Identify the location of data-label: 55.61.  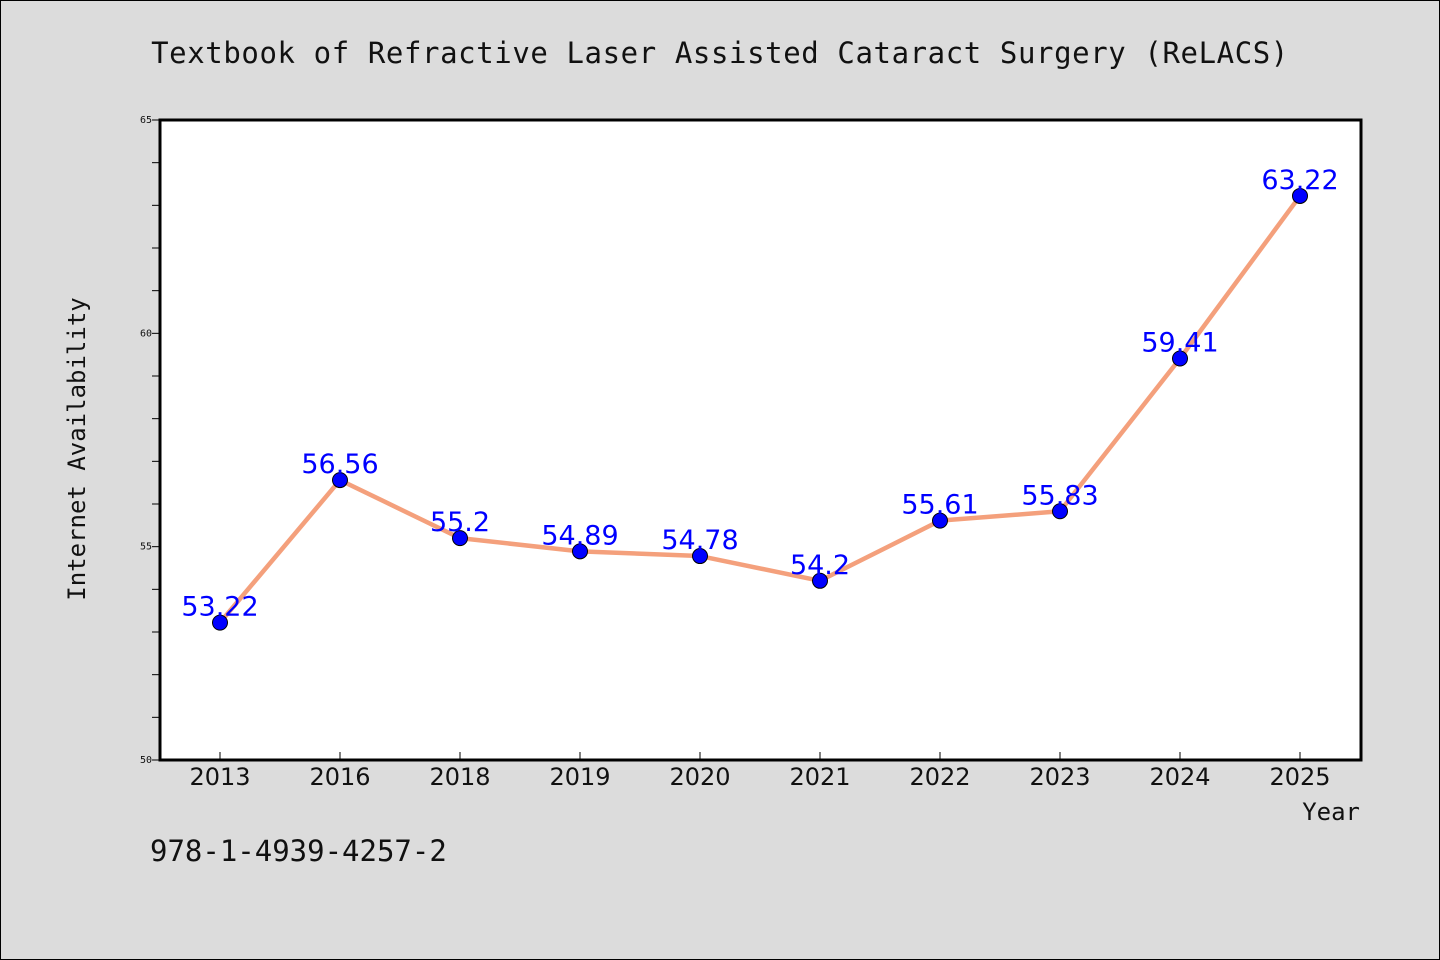
(939, 505).